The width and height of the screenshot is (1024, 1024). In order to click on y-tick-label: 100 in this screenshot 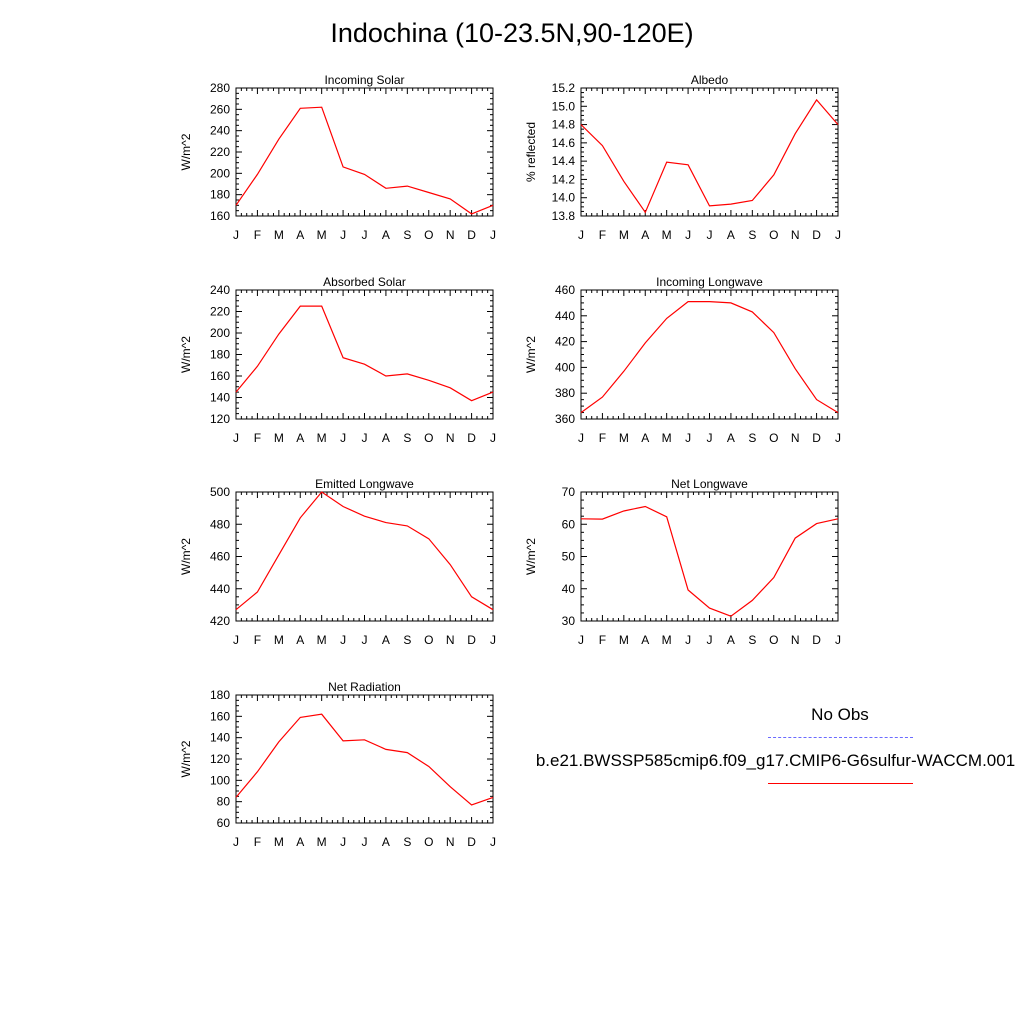, I will do `click(220, 780)`.